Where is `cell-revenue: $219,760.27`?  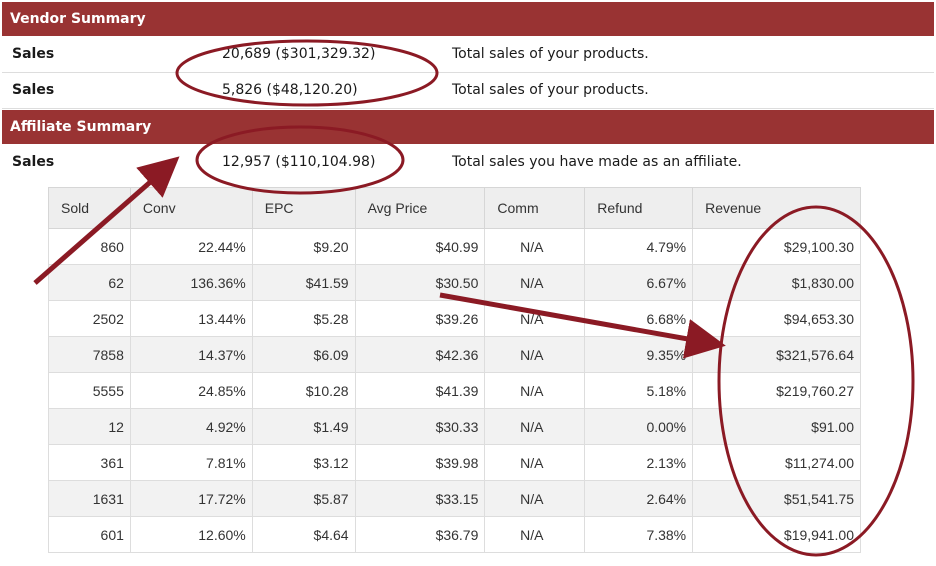
cell-revenue: $219,760.27 is located at coordinates (776, 390).